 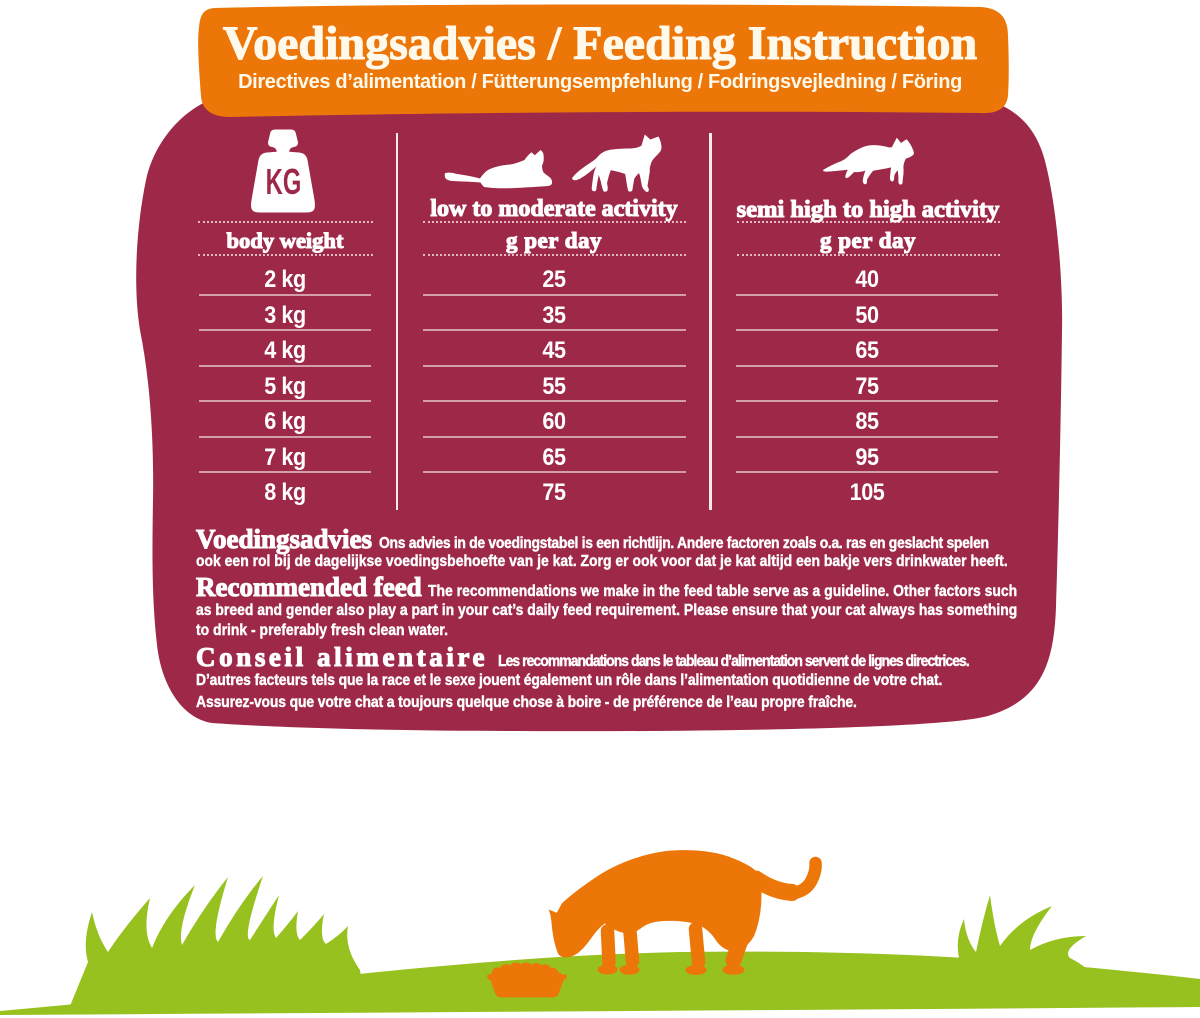 I want to click on svg-text: KG, so click(x=284, y=182).